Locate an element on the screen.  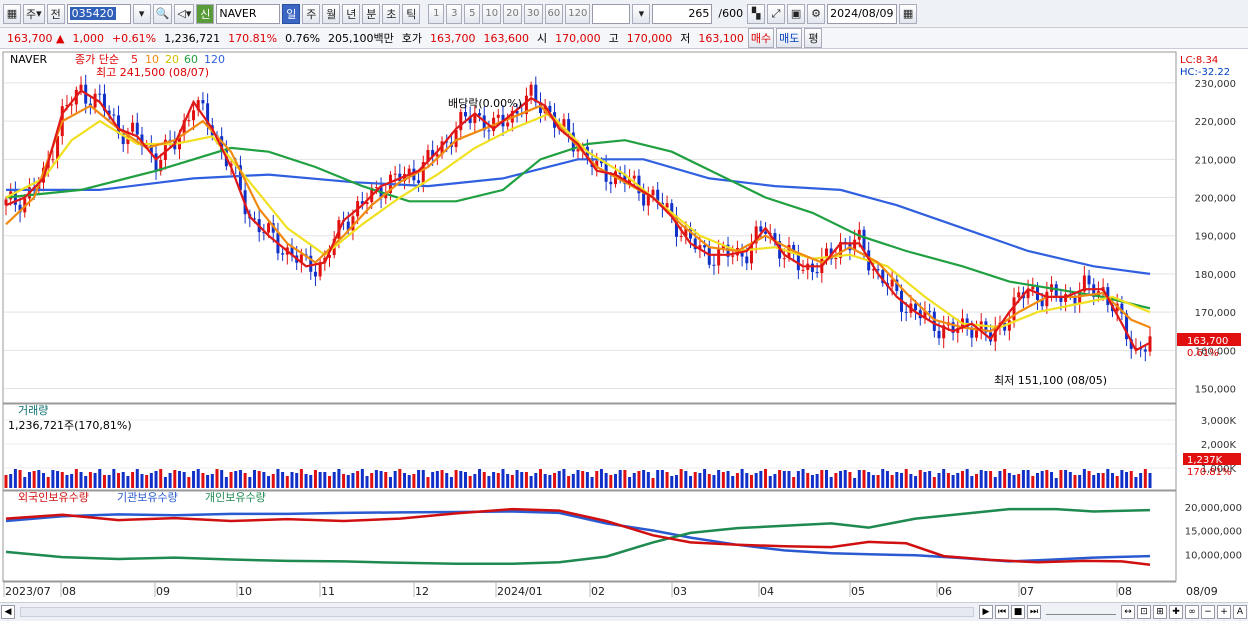
search-icon: 🔍 is located at coordinates (162, 13).